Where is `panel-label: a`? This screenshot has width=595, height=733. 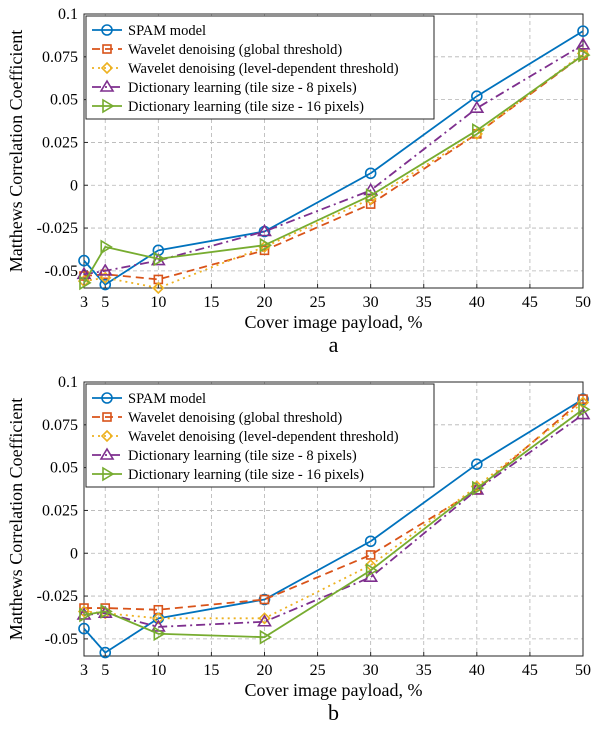
panel-label: a is located at coordinates (334, 344).